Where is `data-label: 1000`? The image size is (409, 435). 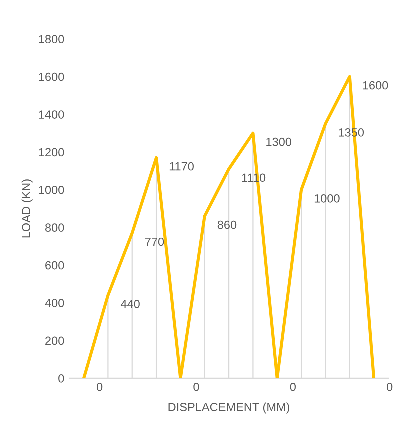 data-label: 1000 is located at coordinates (327, 198).